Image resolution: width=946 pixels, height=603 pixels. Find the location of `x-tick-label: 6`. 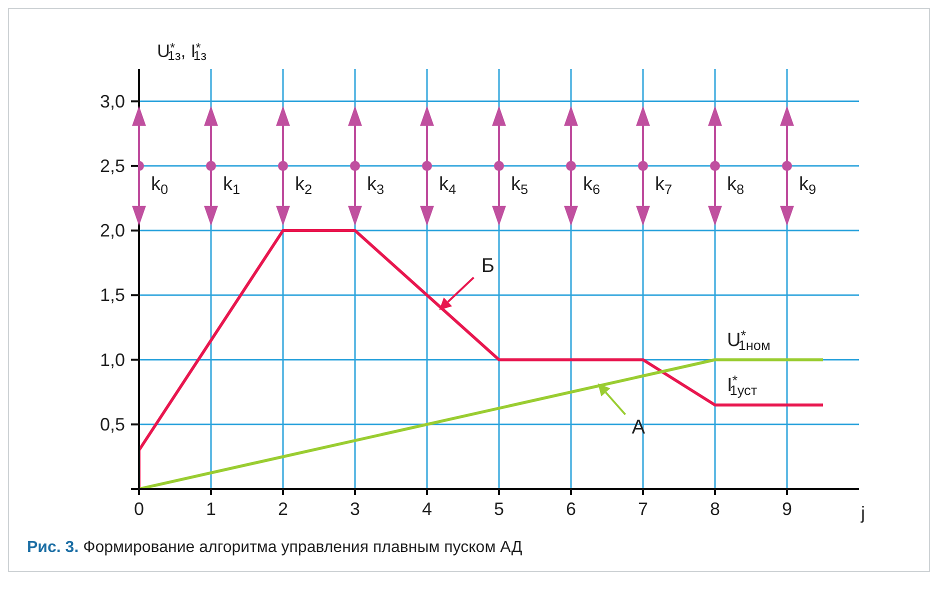

x-tick-label: 6 is located at coordinates (571, 509).